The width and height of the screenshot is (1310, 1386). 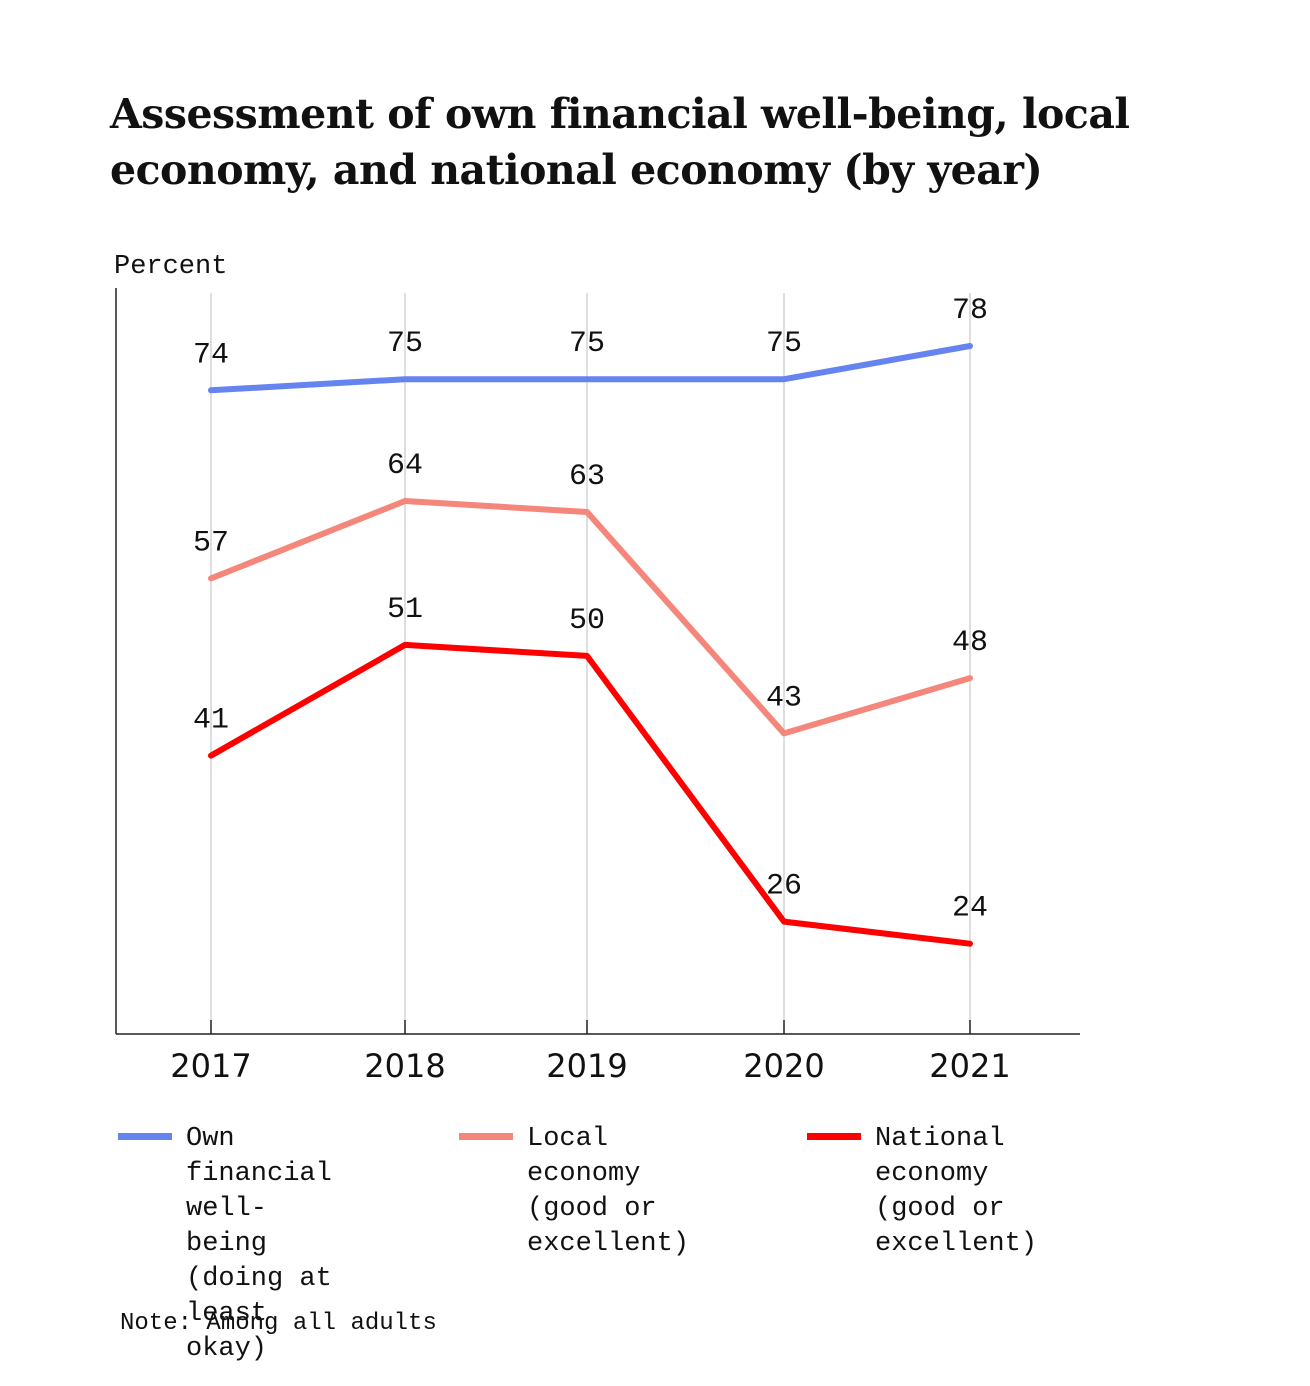 What do you see at coordinates (956, 1191) in the screenshot?
I see `legend-label-national-economy: National economy (good or excellent)` at bounding box center [956, 1191].